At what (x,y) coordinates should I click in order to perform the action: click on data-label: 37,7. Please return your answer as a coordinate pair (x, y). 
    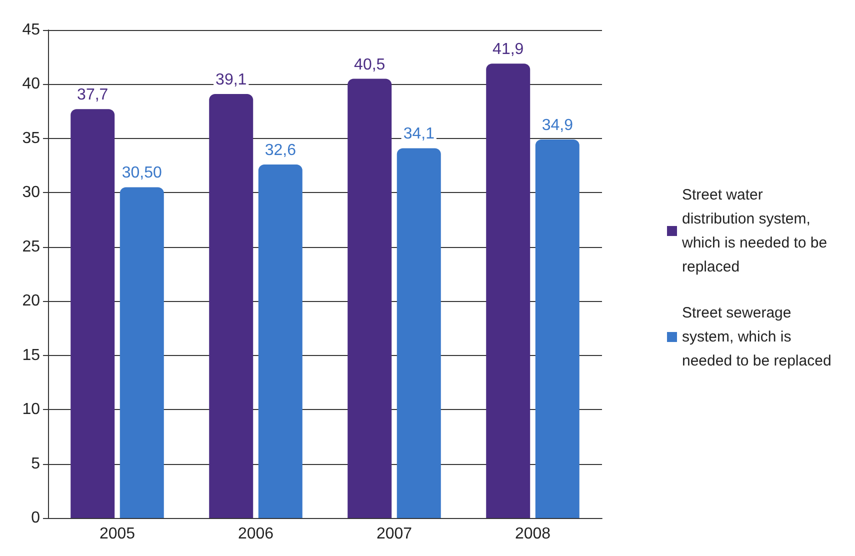
    Looking at the image, I should click on (92, 95).